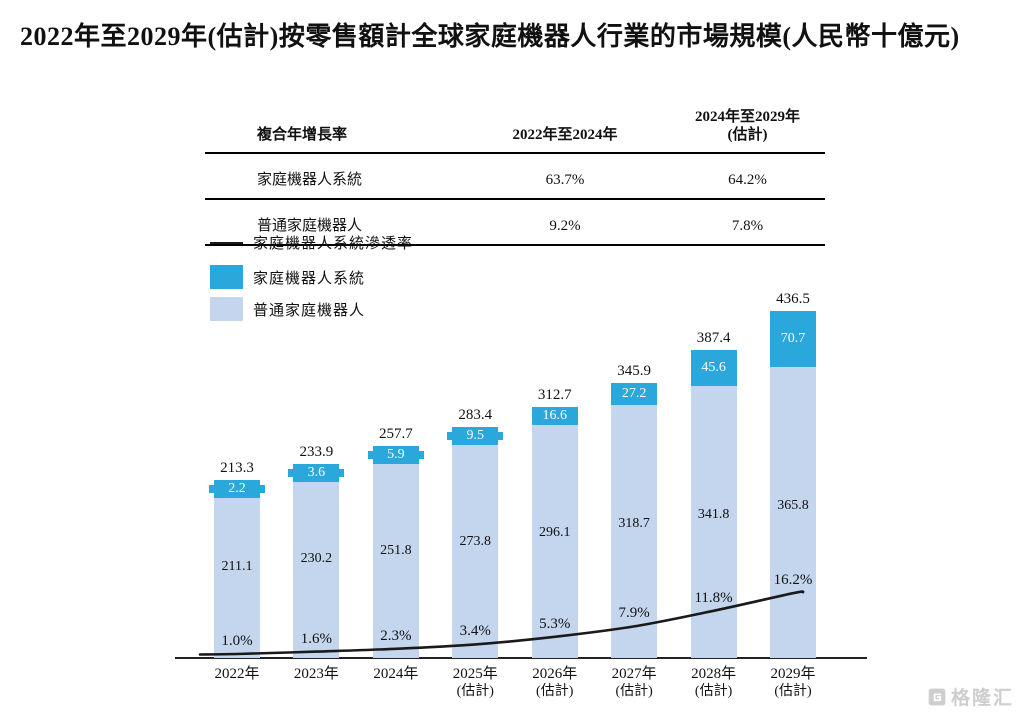 The image size is (1024, 718). What do you see at coordinates (475, 415) in the screenshot?
I see `bar-total-label: 283.4` at bounding box center [475, 415].